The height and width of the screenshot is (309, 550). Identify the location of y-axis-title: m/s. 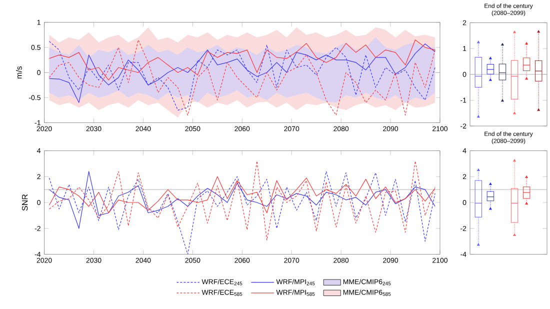
(19, 72).